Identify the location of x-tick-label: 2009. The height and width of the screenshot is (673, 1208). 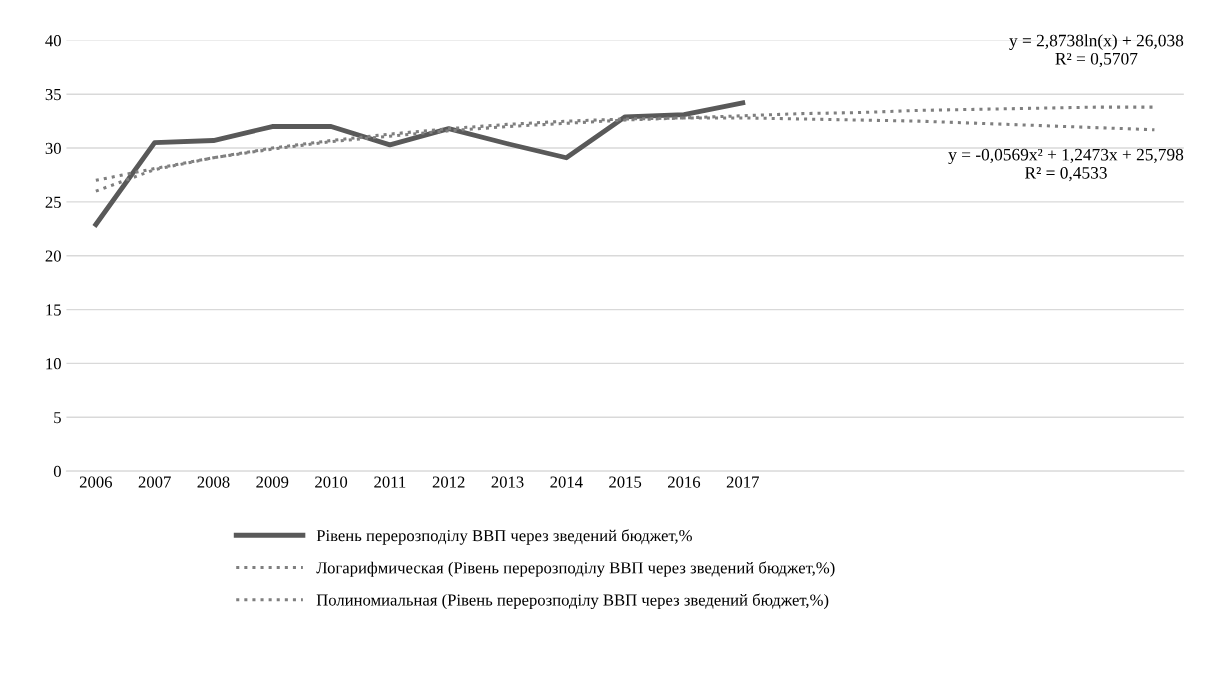
(272, 482).